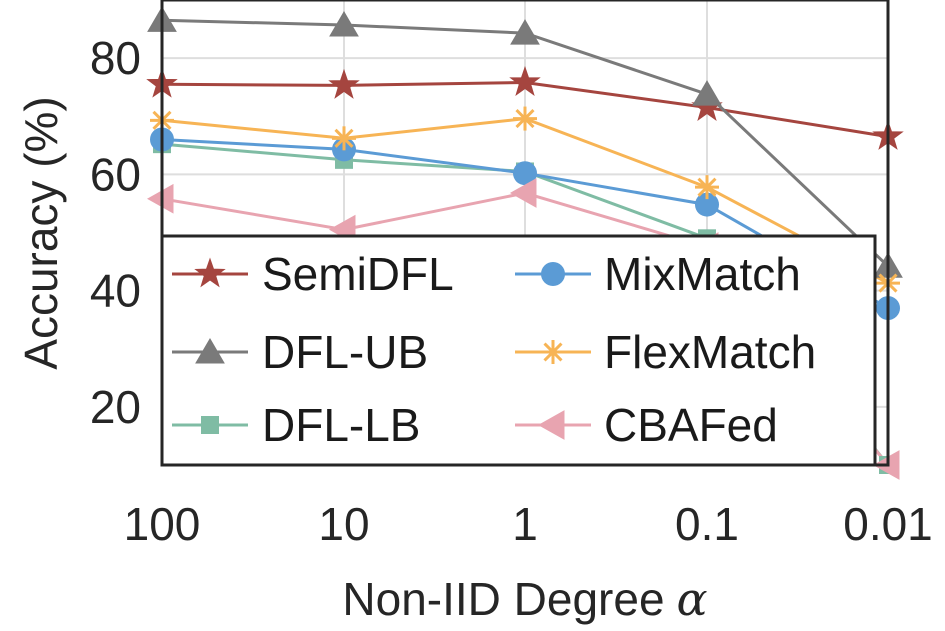 This screenshot has width=945, height=631. Describe the element at coordinates (41, 232) in the screenshot. I see `y-axis-label: Accuracy (%)` at that location.